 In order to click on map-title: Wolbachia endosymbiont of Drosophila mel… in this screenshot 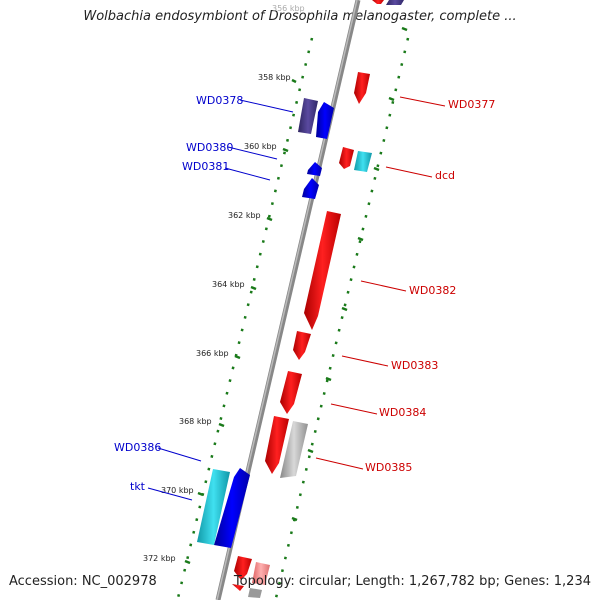, I will do `click(300, 16)`.